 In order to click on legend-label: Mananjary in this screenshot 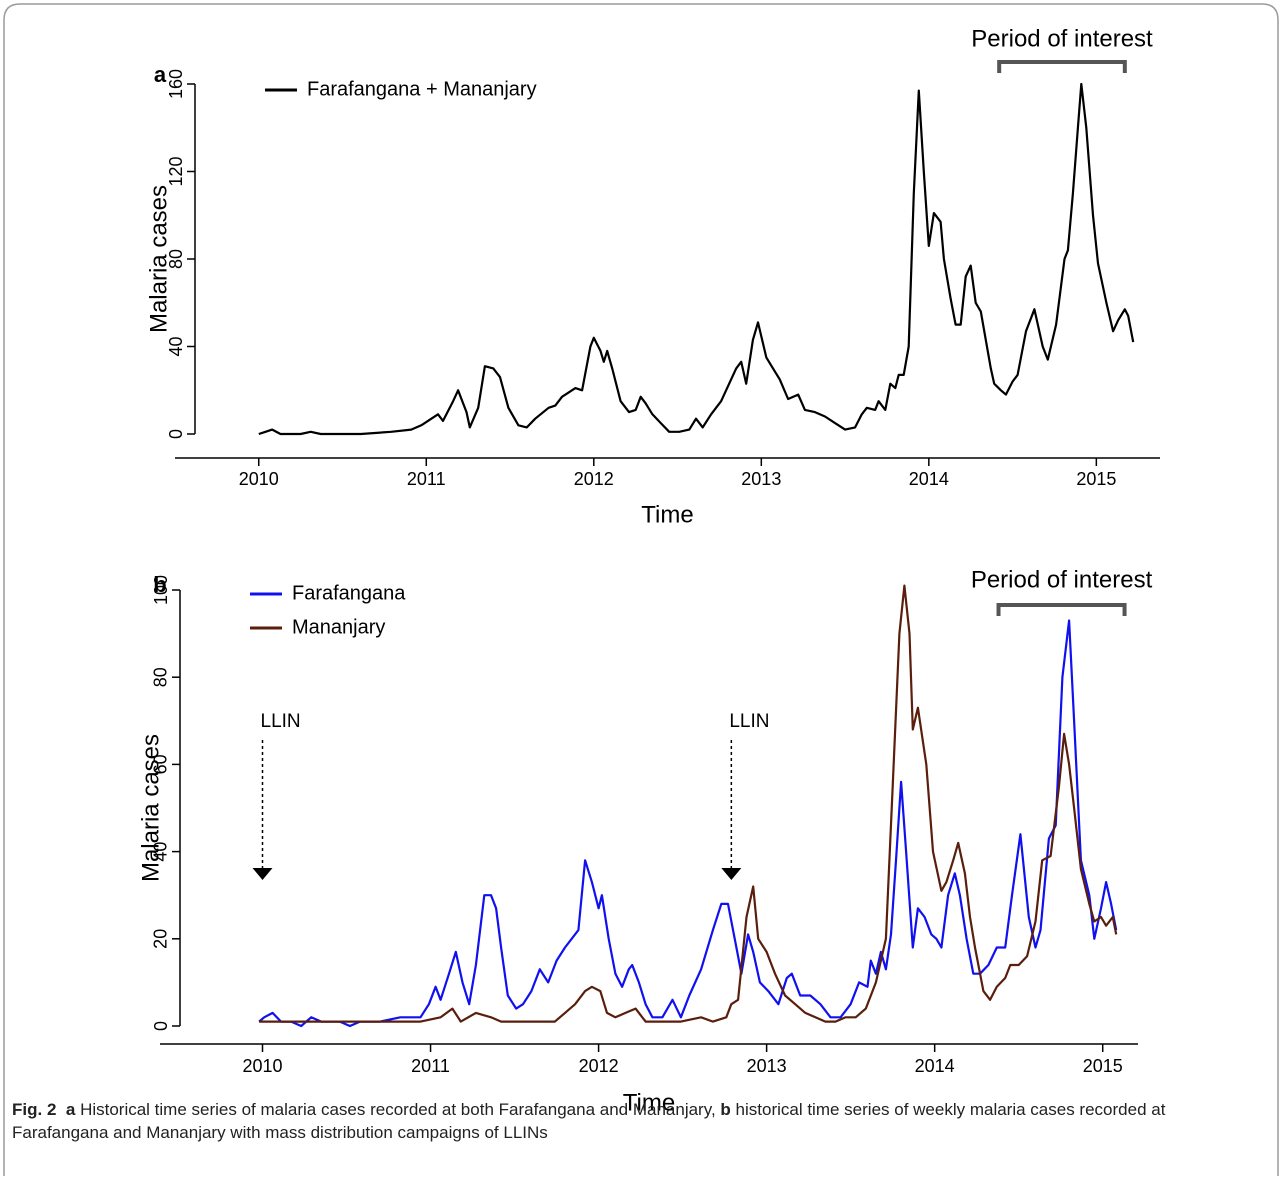, I will do `click(338, 627)`.